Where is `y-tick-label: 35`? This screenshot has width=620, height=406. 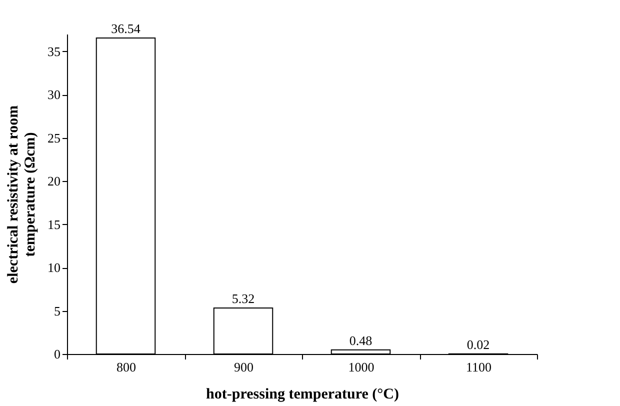
y-tick-label: 35 is located at coordinates (54, 51).